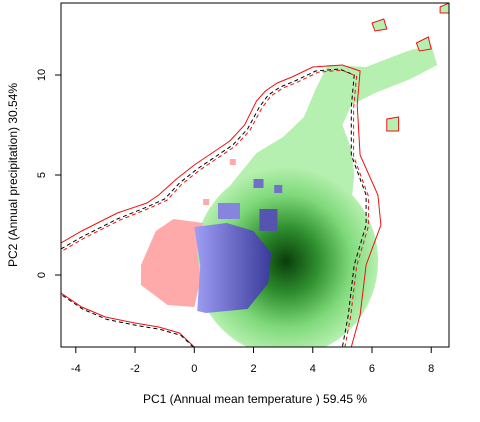  I want to click on y-tick-label: 0, so click(42, 275).